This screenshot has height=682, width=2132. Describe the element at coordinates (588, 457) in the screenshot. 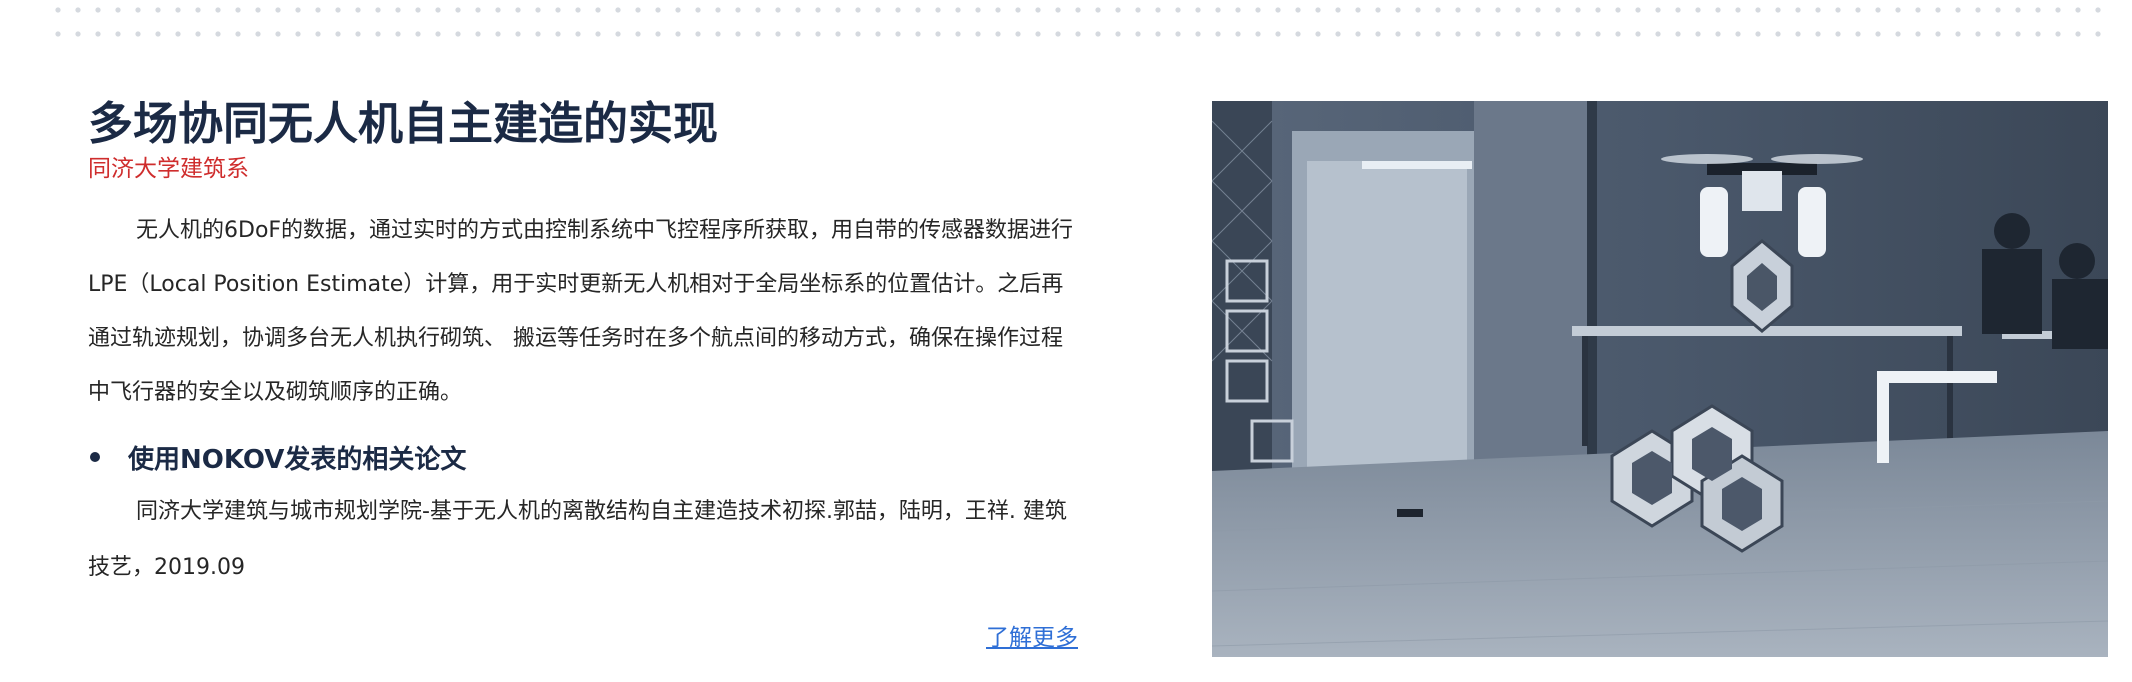

I see `papers-bullet: 使用NOKOV发表的相关论文` at that location.